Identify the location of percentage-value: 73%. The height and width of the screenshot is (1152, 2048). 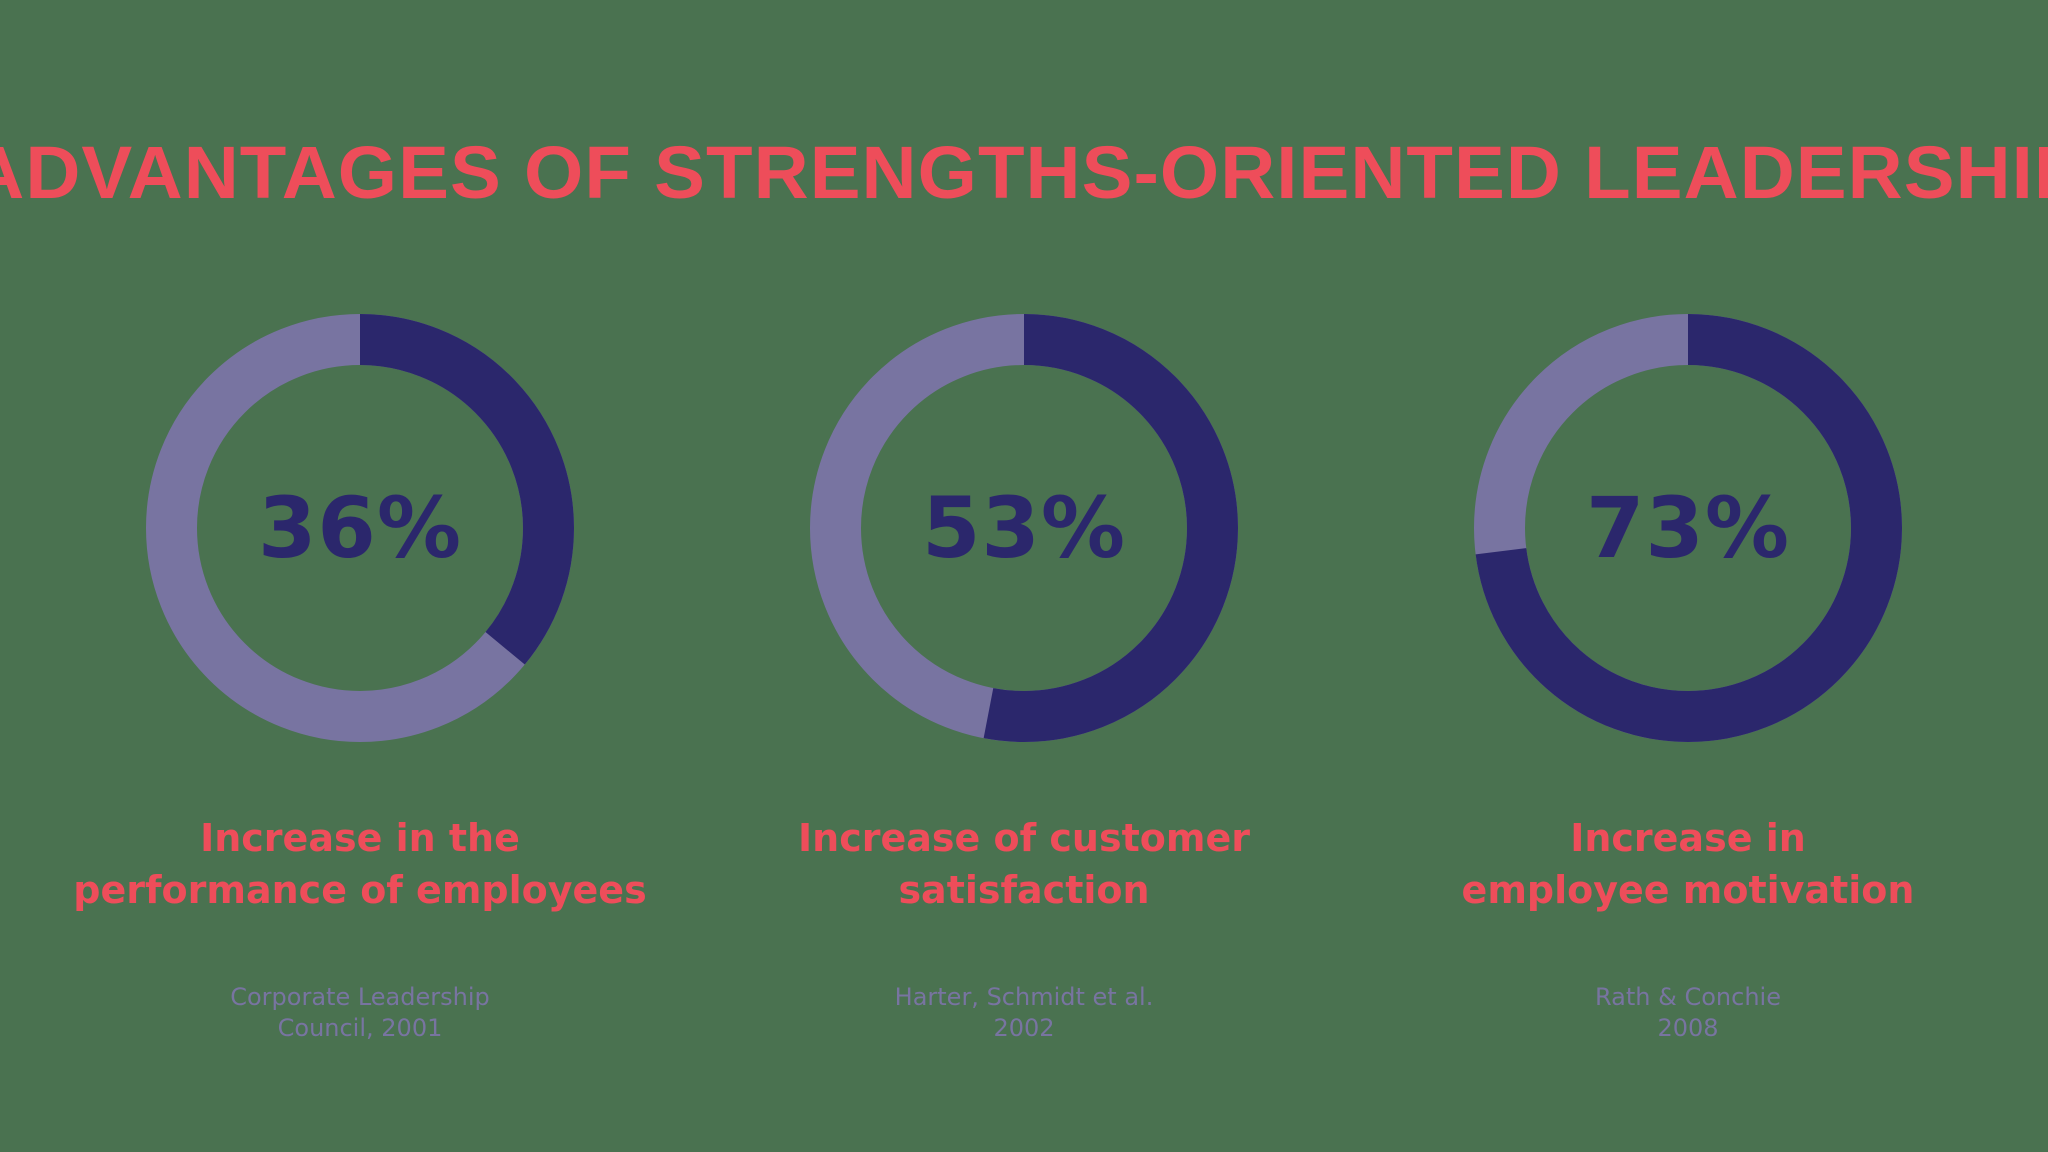
(1688, 528).